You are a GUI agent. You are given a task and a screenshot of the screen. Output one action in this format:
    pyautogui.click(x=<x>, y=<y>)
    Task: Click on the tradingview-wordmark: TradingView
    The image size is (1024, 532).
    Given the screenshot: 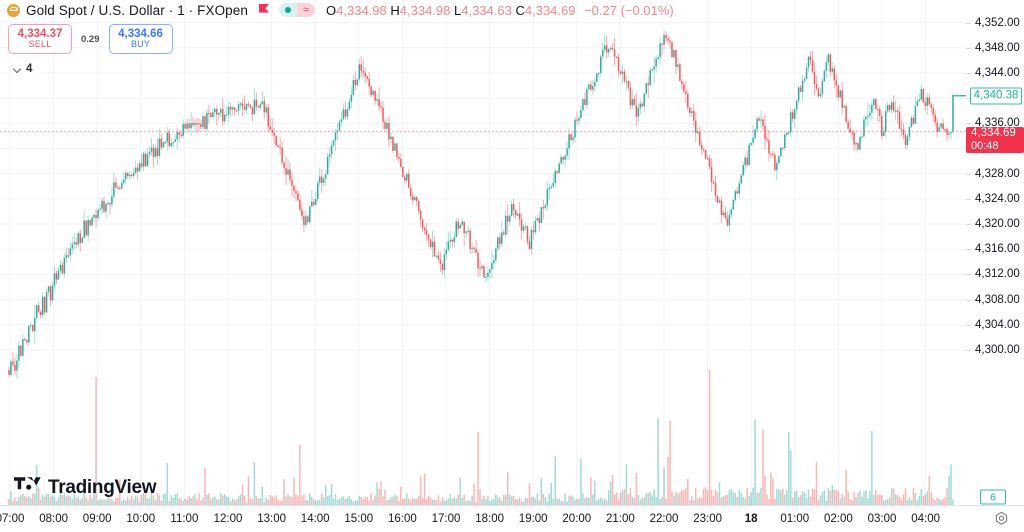 What is the action you would take?
    pyautogui.click(x=102, y=487)
    